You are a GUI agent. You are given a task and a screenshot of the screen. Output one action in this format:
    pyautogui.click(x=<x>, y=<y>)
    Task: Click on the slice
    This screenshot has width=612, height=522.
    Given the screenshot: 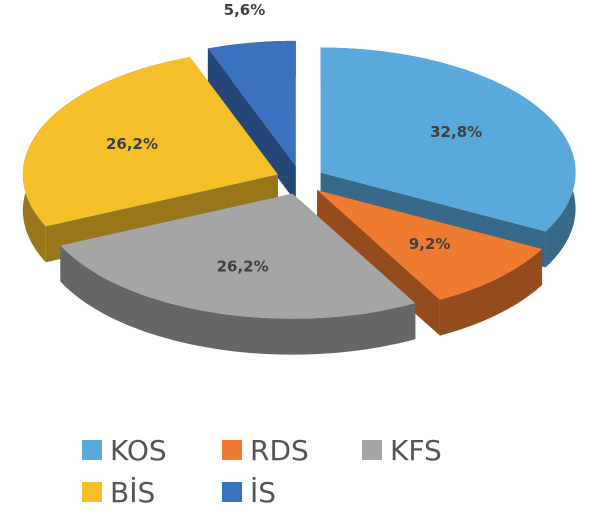 What is the action you would take?
    pyautogui.click(x=251, y=121)
    